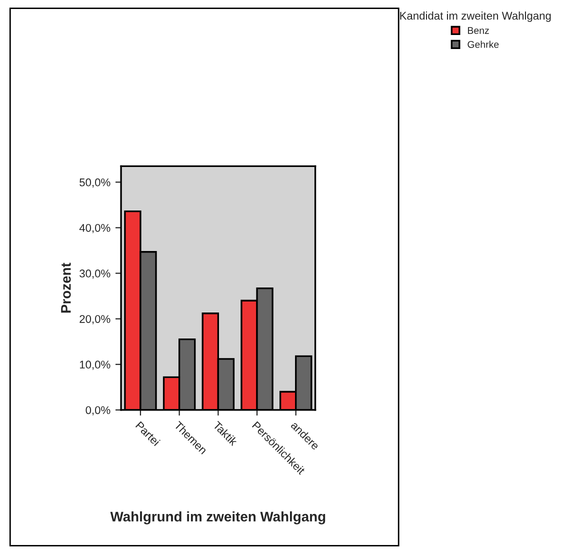  What do you see at coordinates (218, 517) in the screenshot?
I see `x-axis-title: Wahlgrund im zweiten Wahlgang` at bounding box center [218, 517].